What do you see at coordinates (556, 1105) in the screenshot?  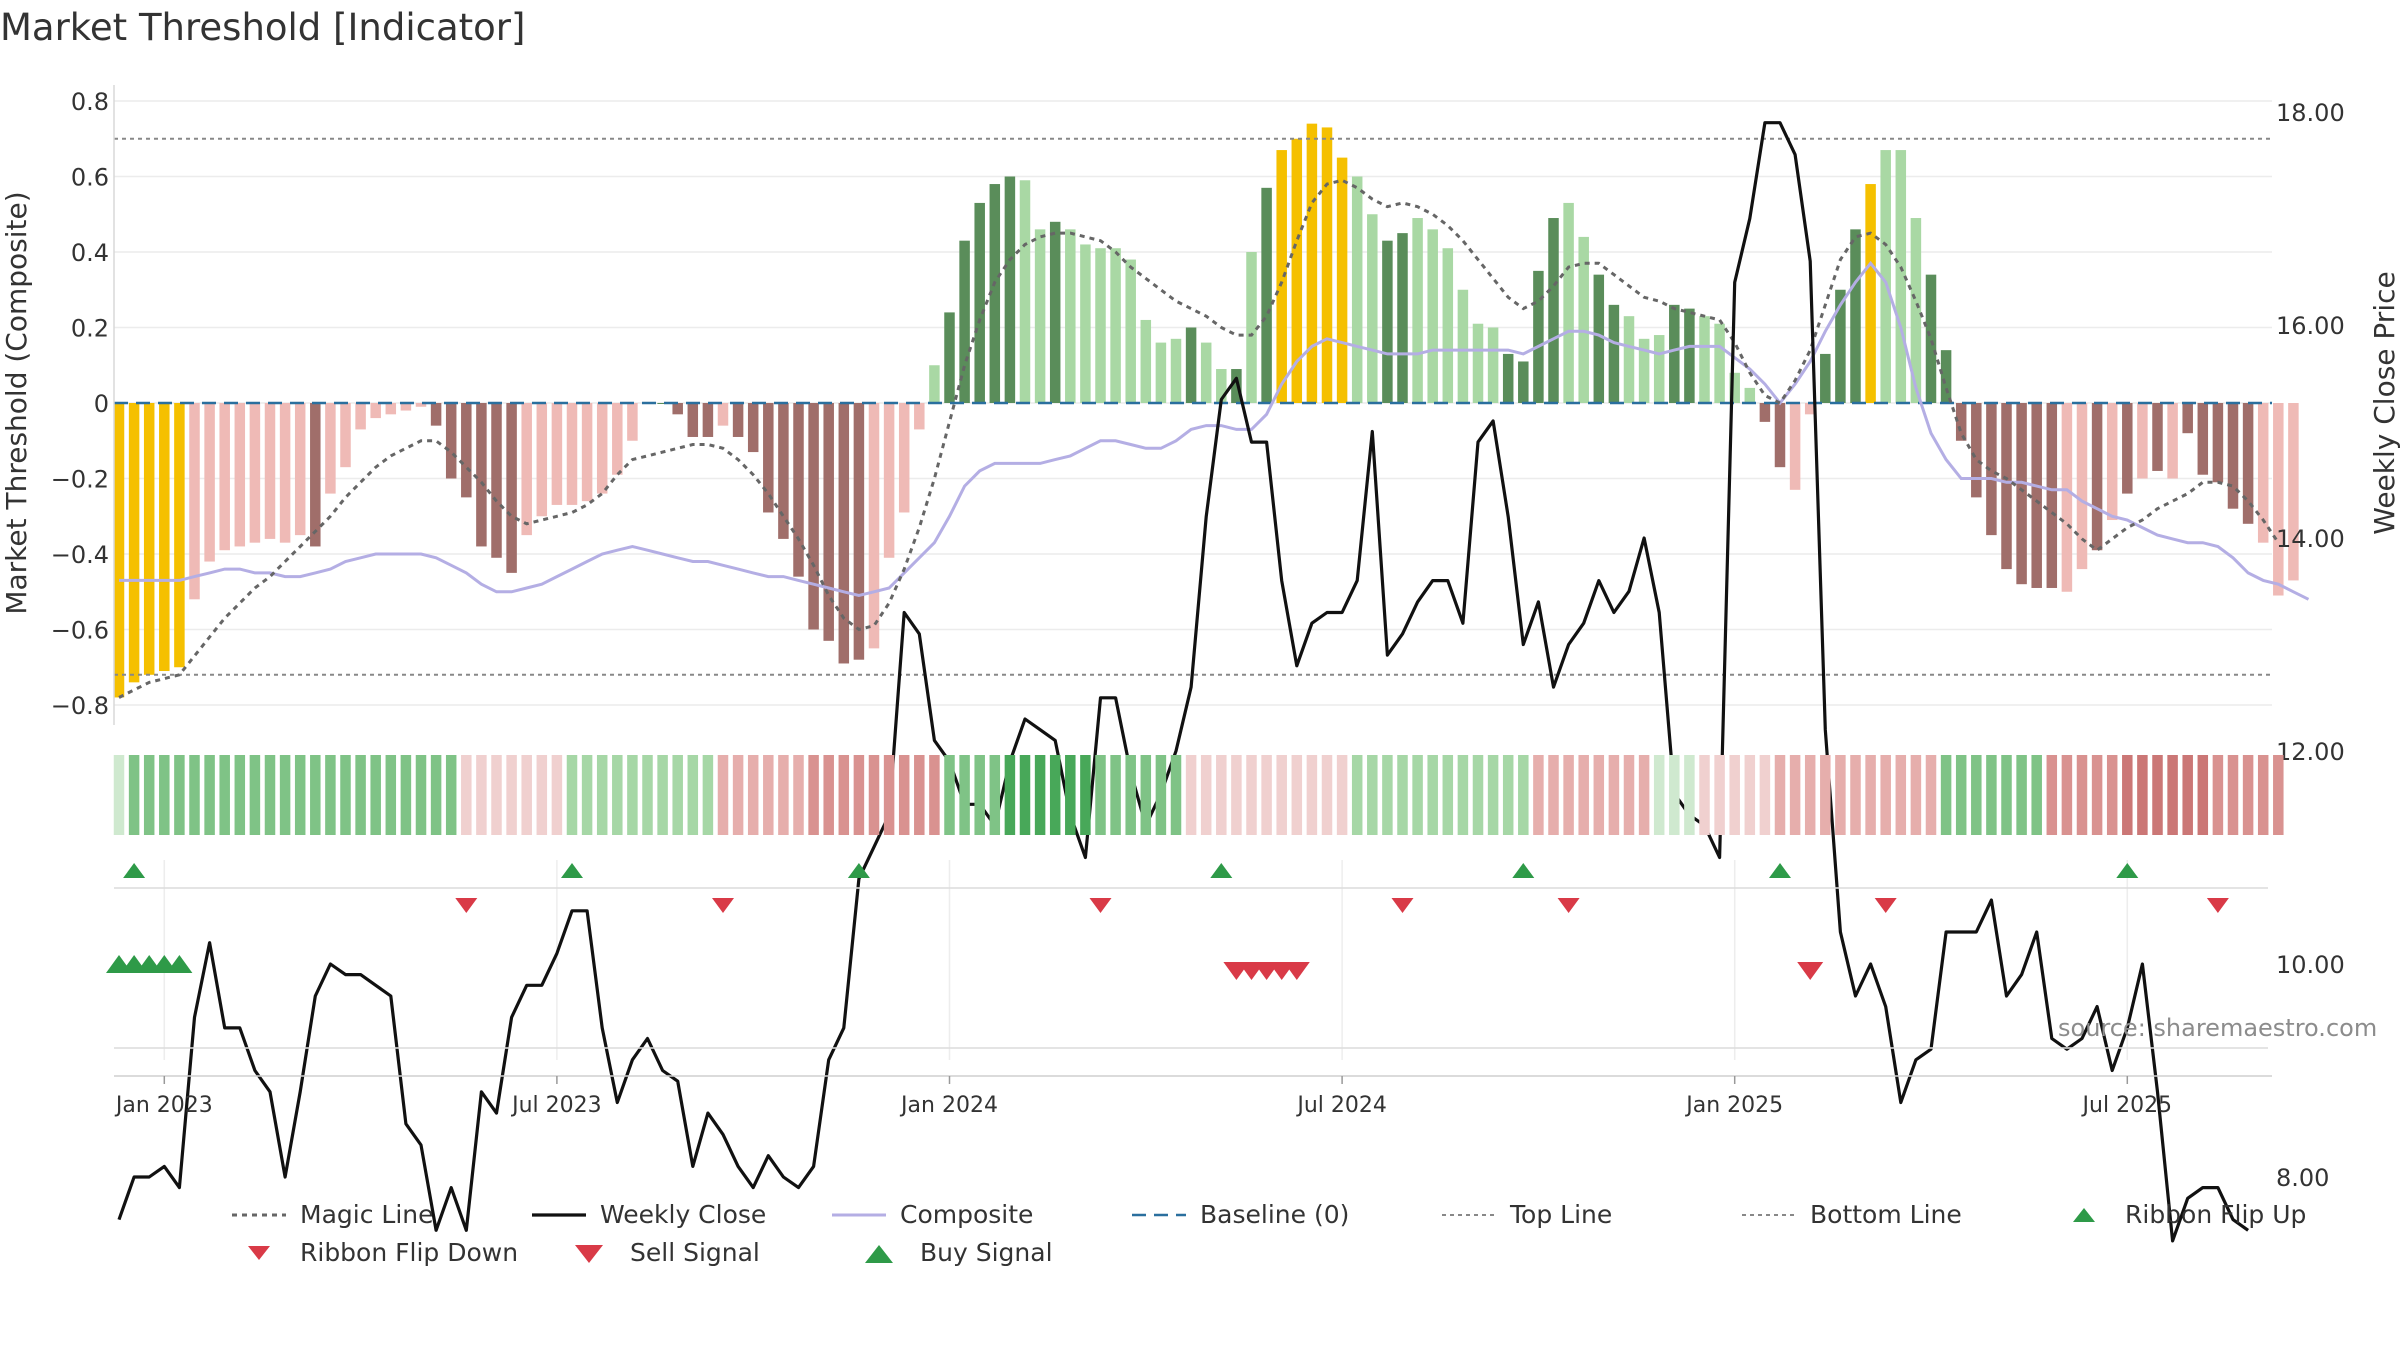 I see `x-tick-label: Jul 2023` at bounding box center [556, 1105].